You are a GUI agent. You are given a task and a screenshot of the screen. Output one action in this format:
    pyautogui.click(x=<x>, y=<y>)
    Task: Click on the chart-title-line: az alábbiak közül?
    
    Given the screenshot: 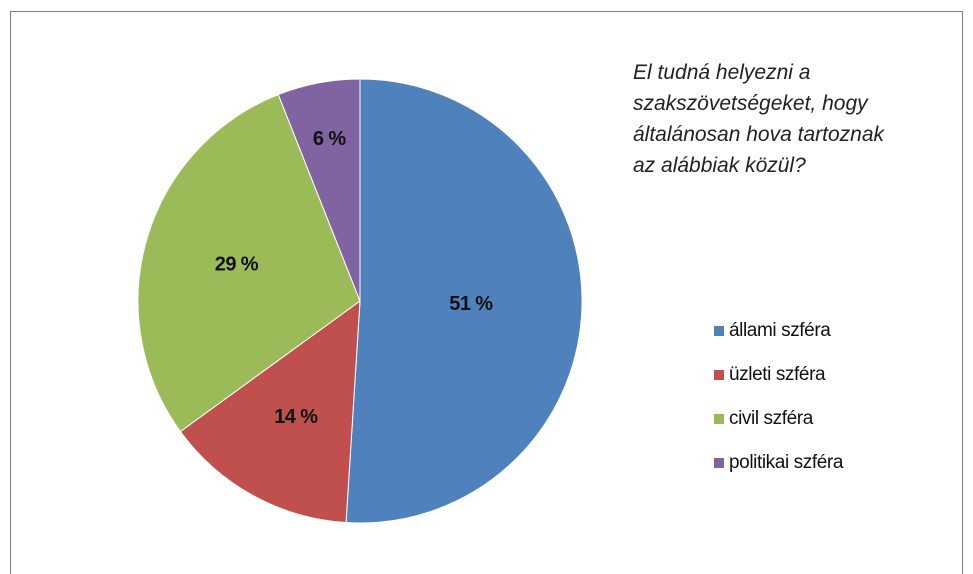 What is the action you would take?
    pyautogui.click(x=719, y=165)
    